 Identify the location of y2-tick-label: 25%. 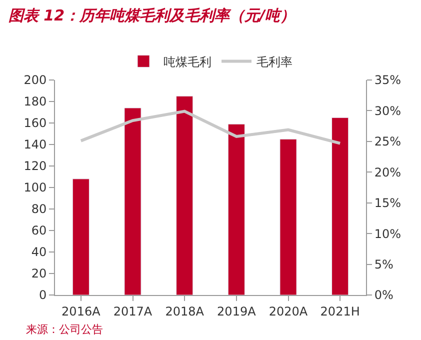
(388, 141).